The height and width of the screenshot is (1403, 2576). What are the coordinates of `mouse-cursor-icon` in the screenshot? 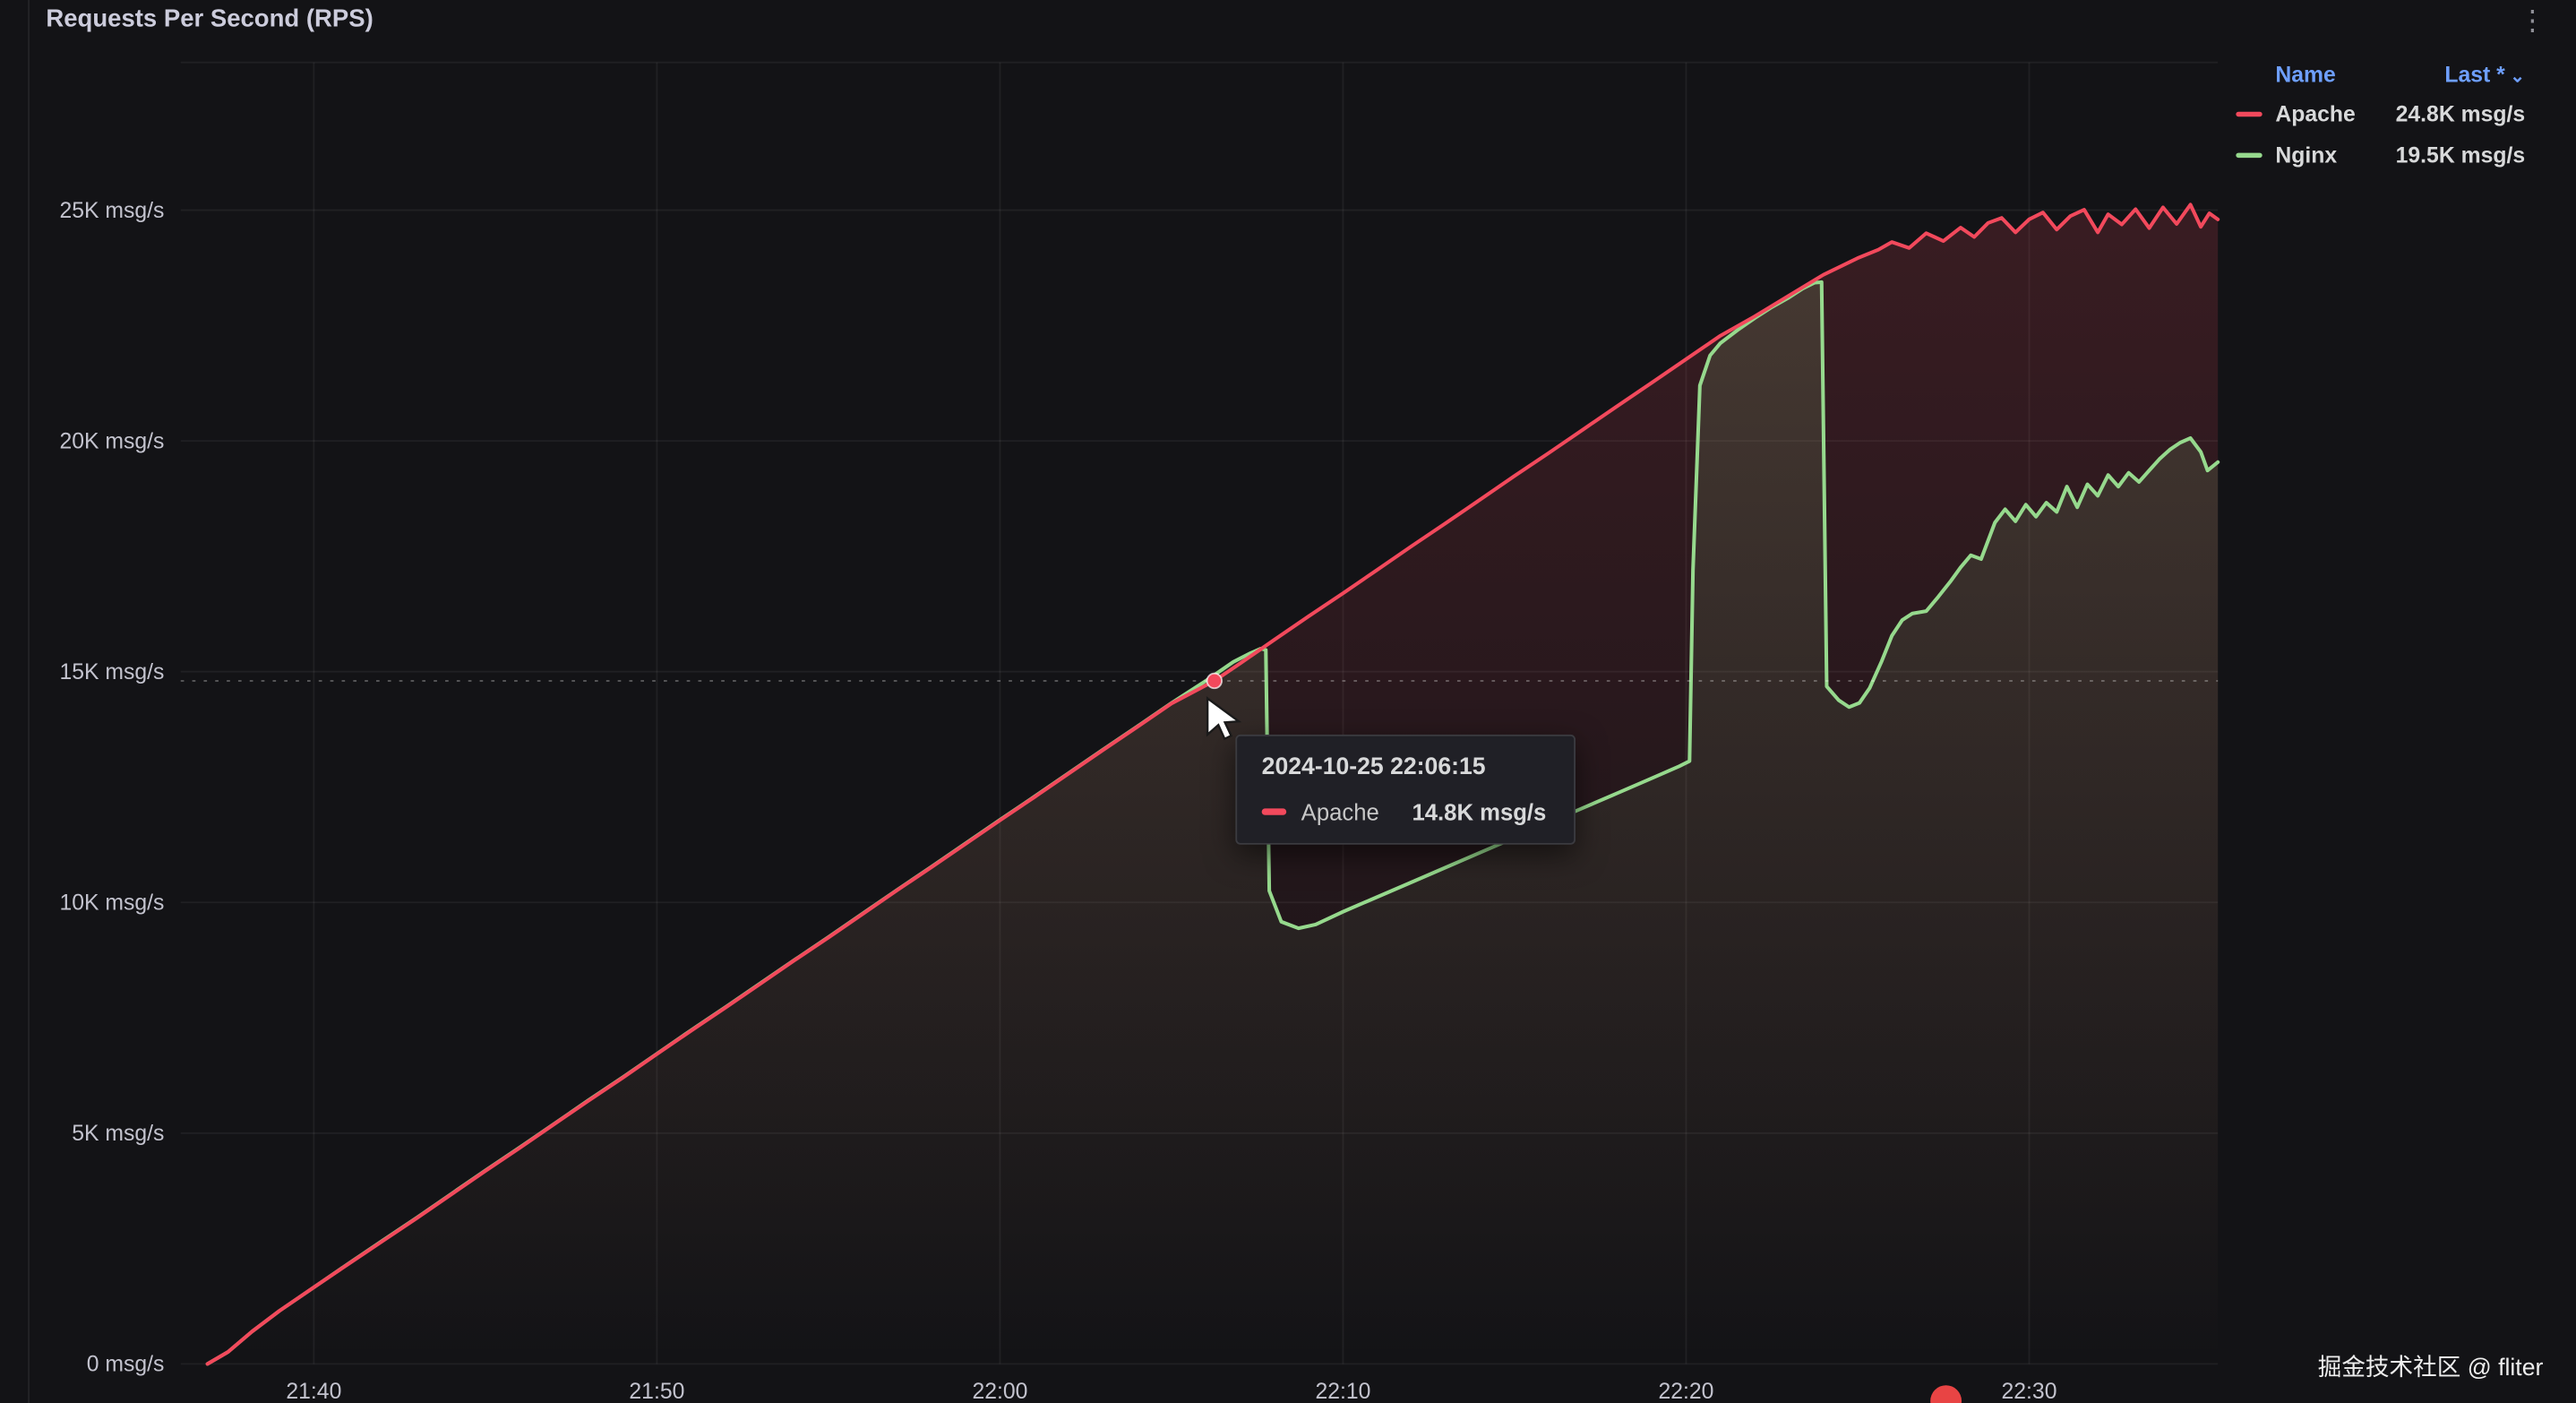 It's located at (1224, 718).